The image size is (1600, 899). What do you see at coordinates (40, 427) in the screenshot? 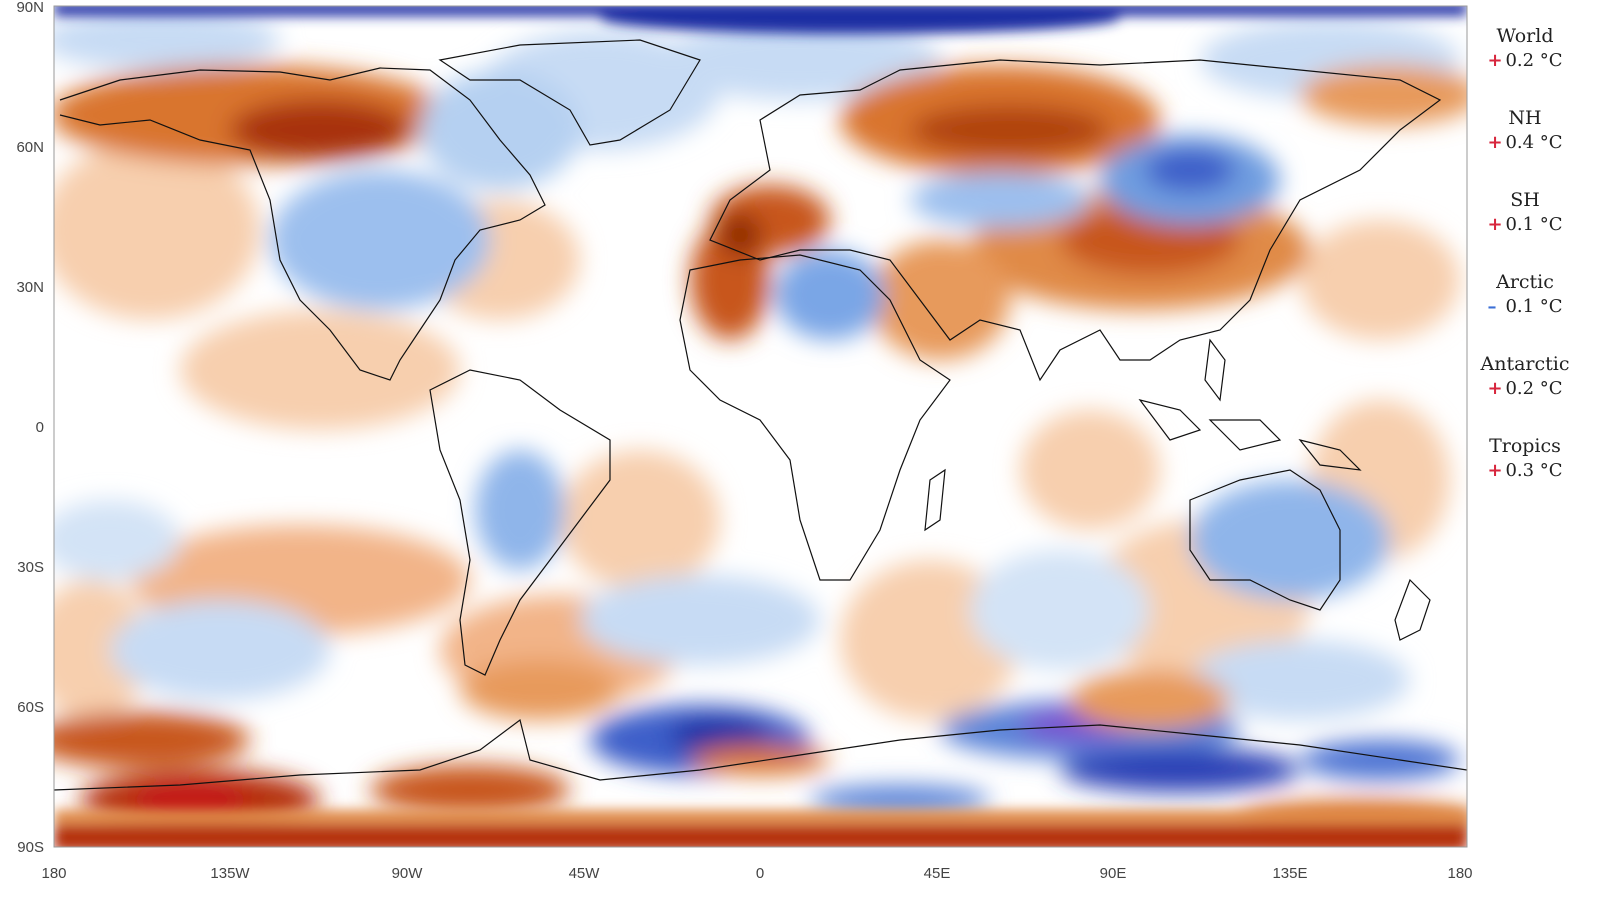
I see `y-tick-label: 0` at bounding box center [40, 427].